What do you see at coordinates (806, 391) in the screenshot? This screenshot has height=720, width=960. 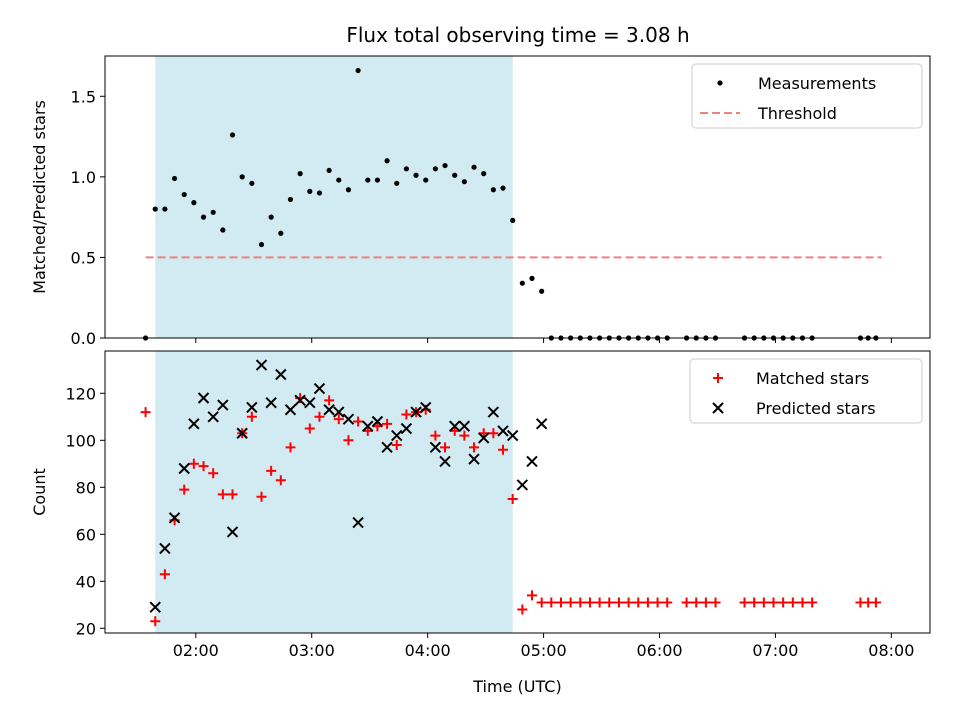 I see `legend: Matched stars Predicted stars` at bounding box center [806, 391].